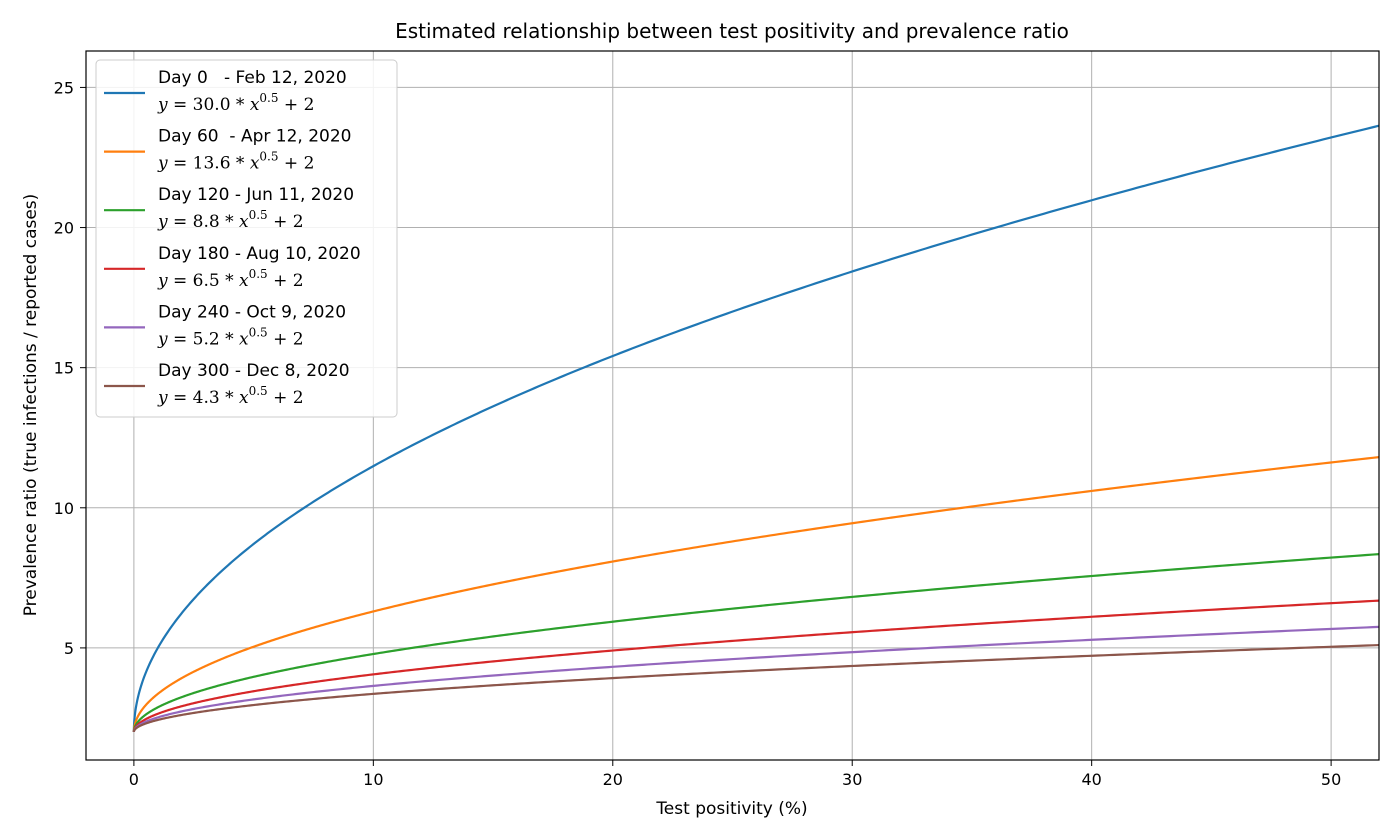 This screenshot has width=1400, height=840. What do you see at coordinates (735, 774) in the screenshot?
I see `x-ticks: 0 10 20 30 40 50` at bounding box center [735, 774].